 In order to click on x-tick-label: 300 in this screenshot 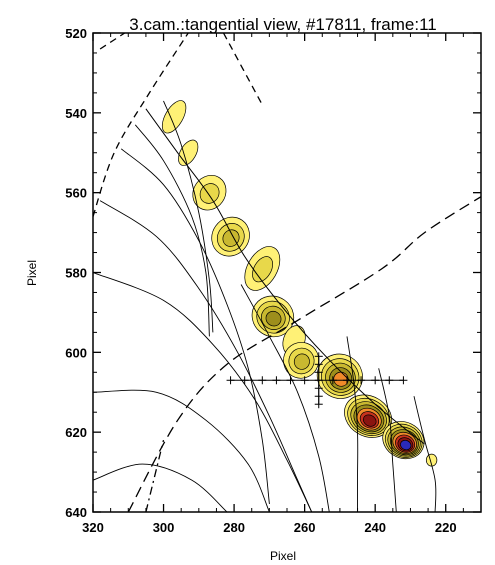, I will do `click(164, 527)`.